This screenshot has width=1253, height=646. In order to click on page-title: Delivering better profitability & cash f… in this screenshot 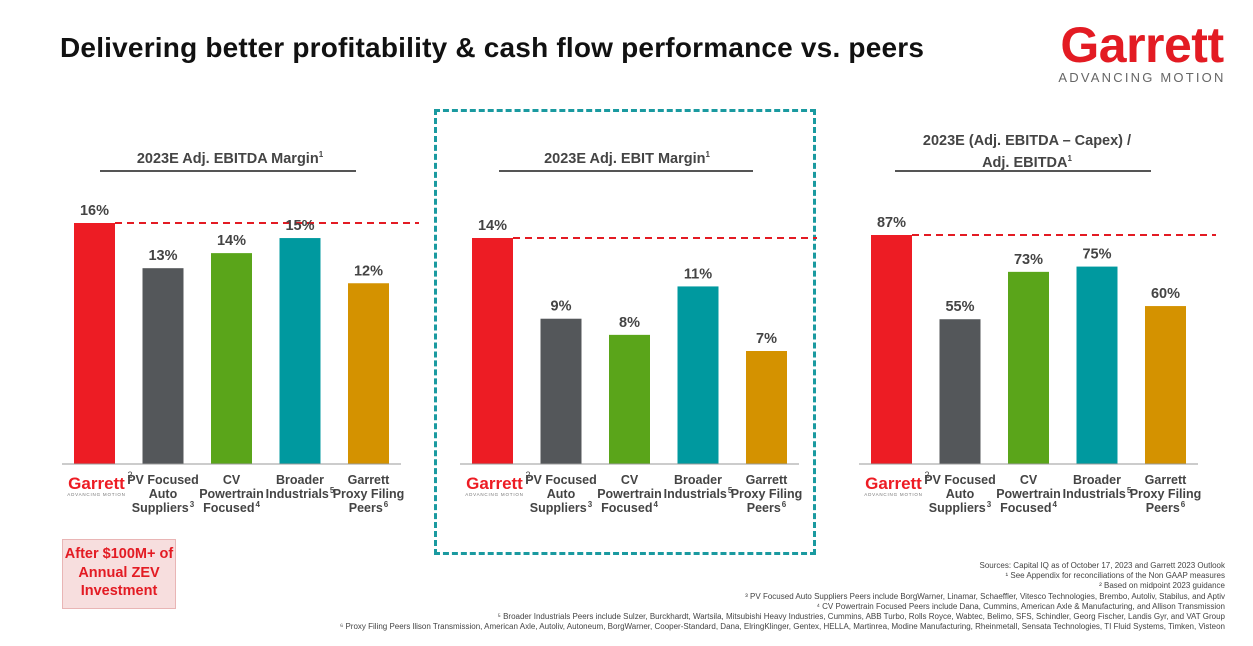, I will do `click(492, 47)`.